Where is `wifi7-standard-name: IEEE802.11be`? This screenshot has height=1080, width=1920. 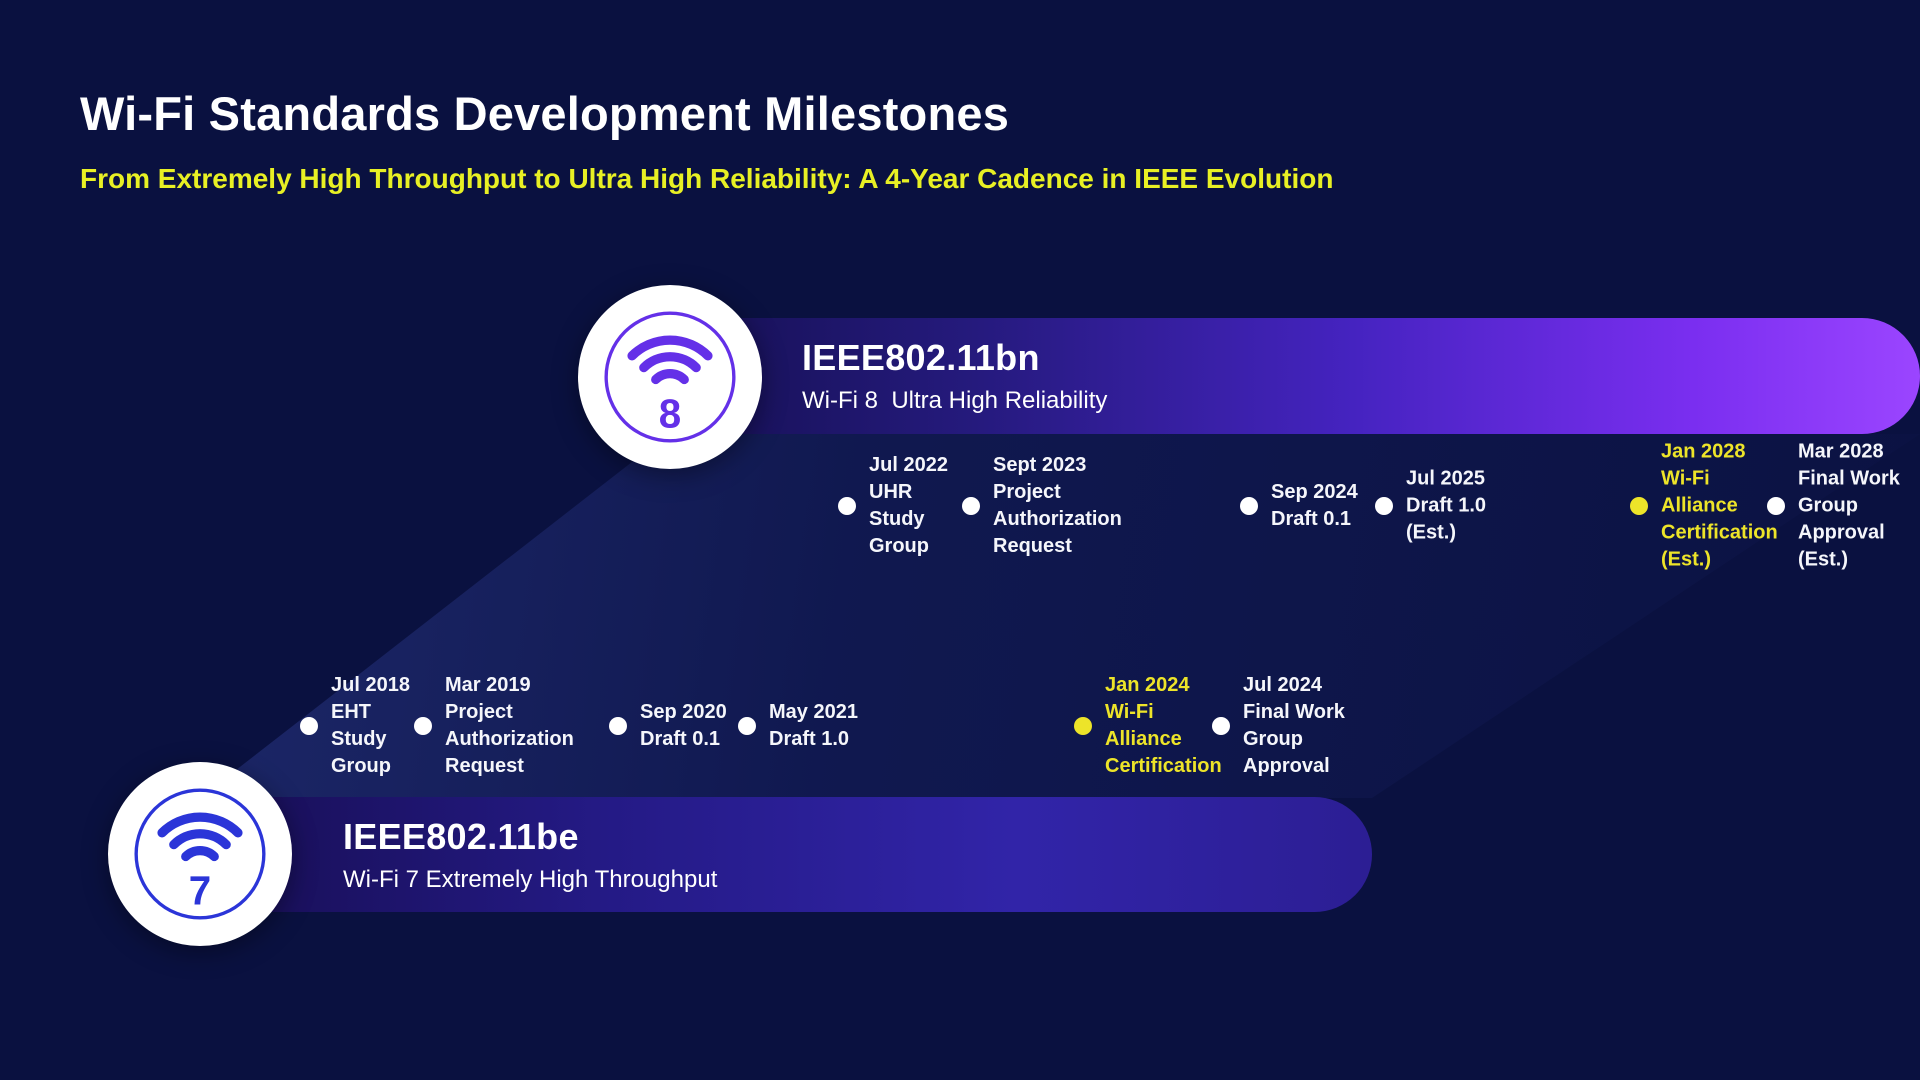 wifi7-standard-name: IEEE802.11be is located at coordinates (461, 836).